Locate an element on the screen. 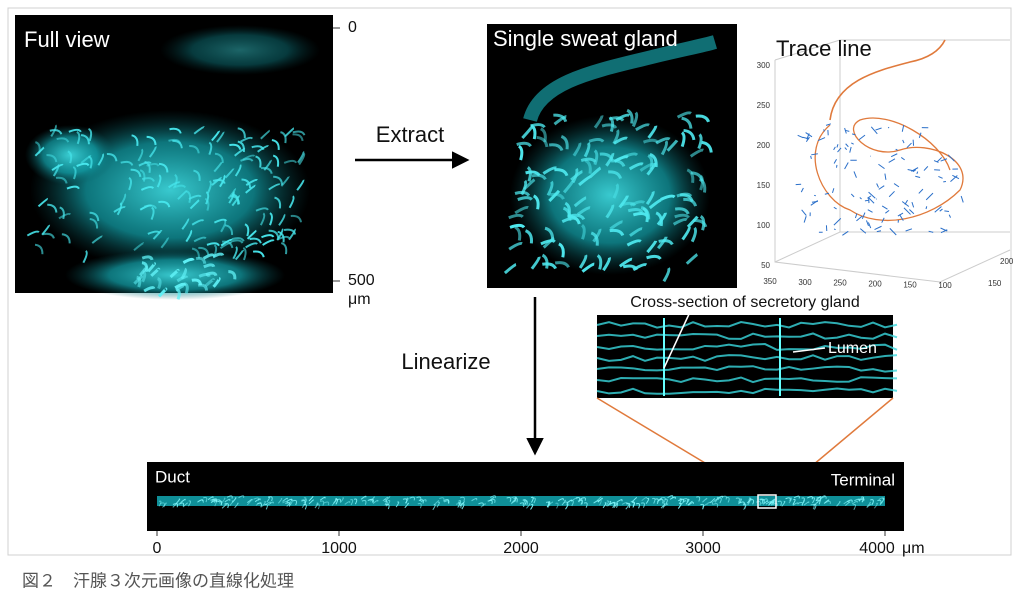 The image size is (1019, 602). z-tick-label: 100 is located at coordinates (764, 225).